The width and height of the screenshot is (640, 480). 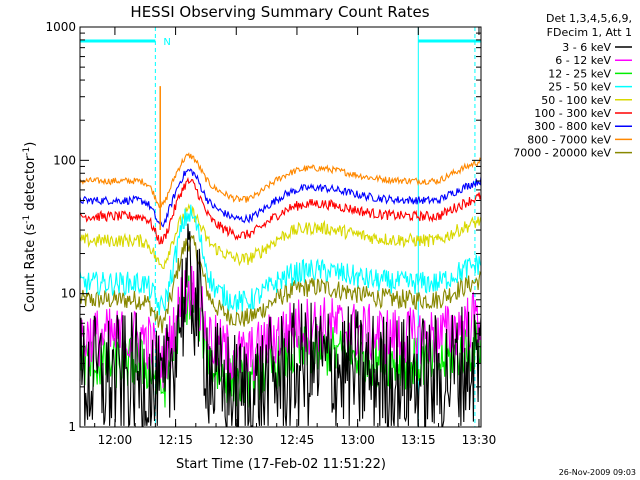 I want to click on legend-label-5: 50 - 100 keV, so click(x=576, y=100).